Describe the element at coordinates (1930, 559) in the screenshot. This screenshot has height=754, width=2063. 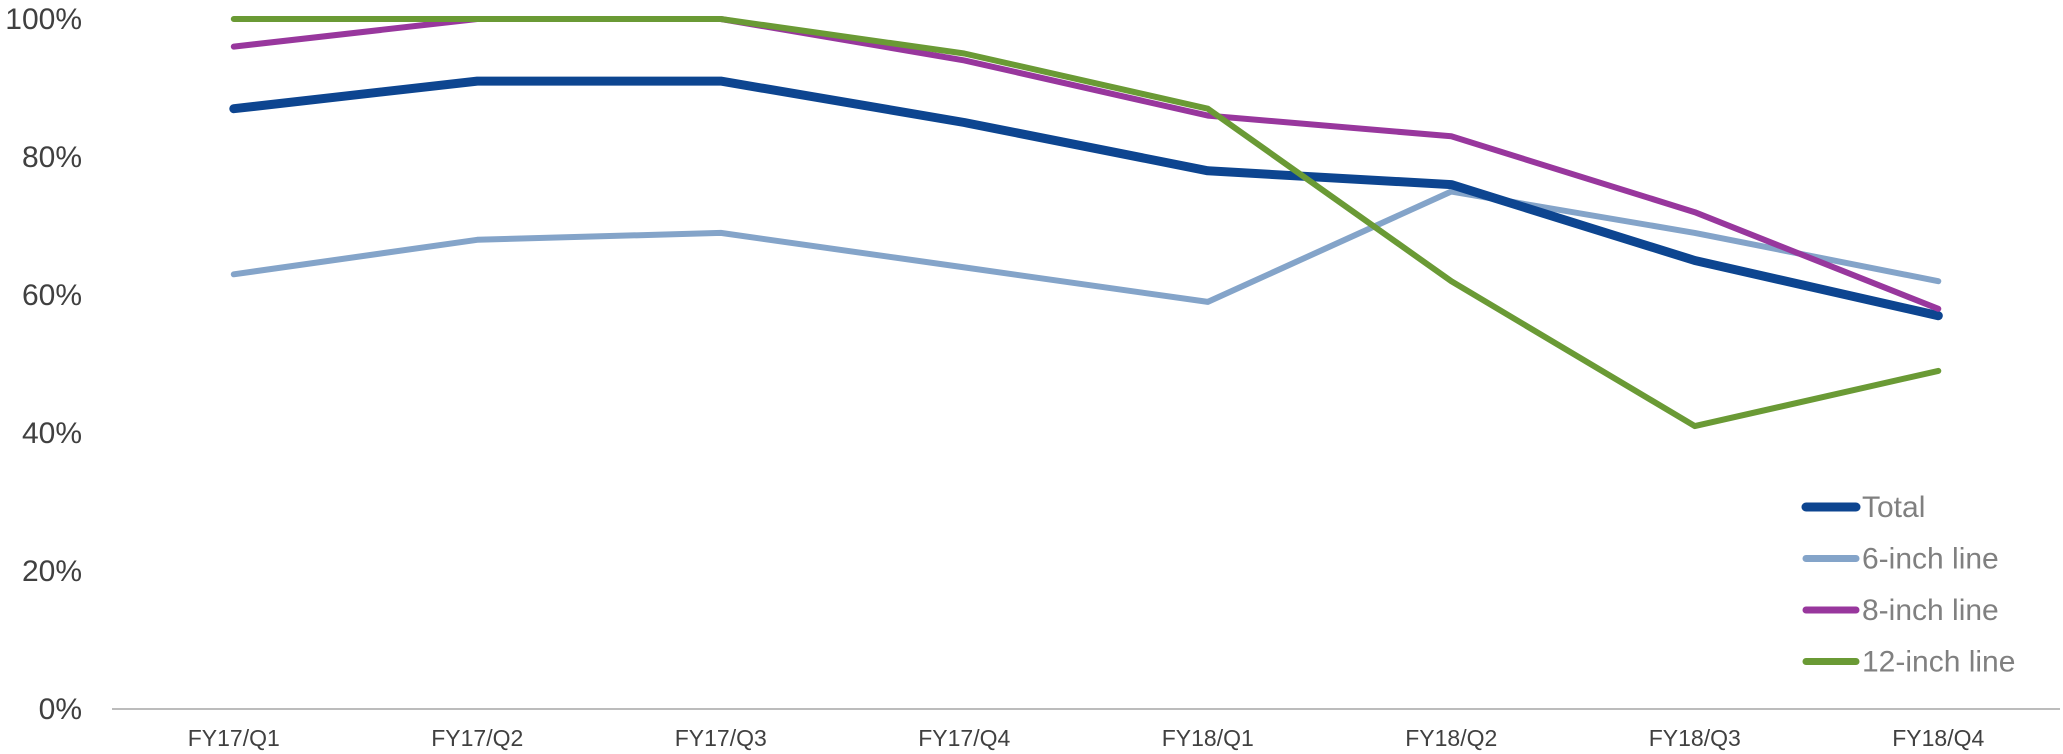
I see `legend-label: 6-inch line` at that location.